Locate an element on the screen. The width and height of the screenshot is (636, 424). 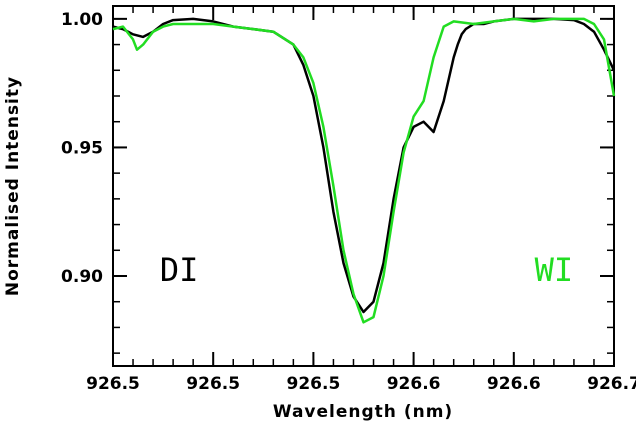
y-tick-labels: 0.90 0.95 1.00 is located at coordinates (82, 148).